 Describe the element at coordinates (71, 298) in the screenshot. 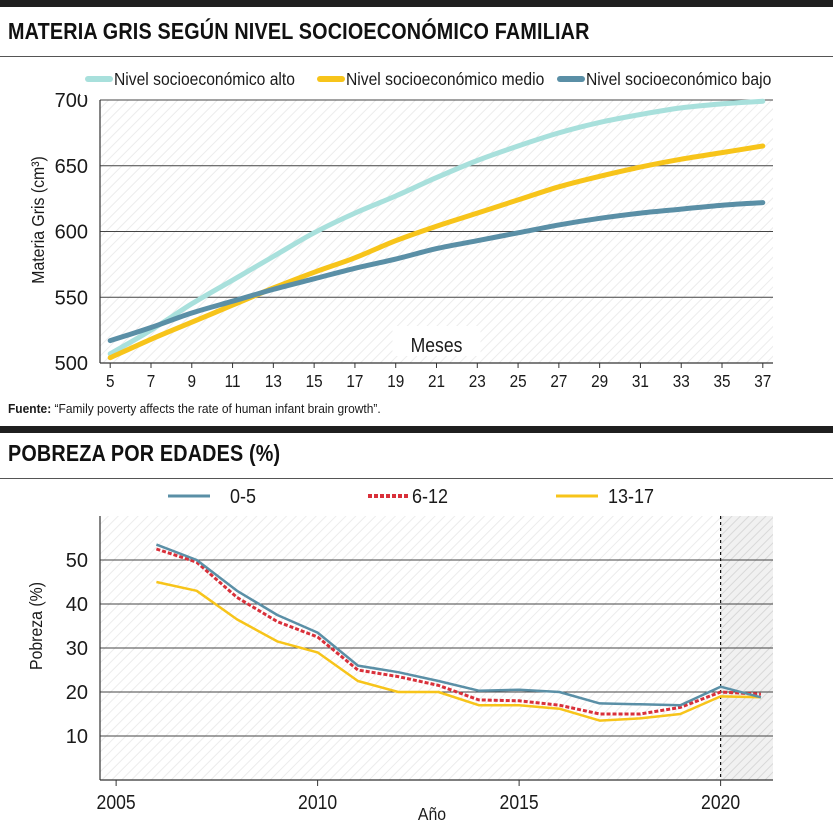

I see `chart1-y-tick-label: 550` at that location.